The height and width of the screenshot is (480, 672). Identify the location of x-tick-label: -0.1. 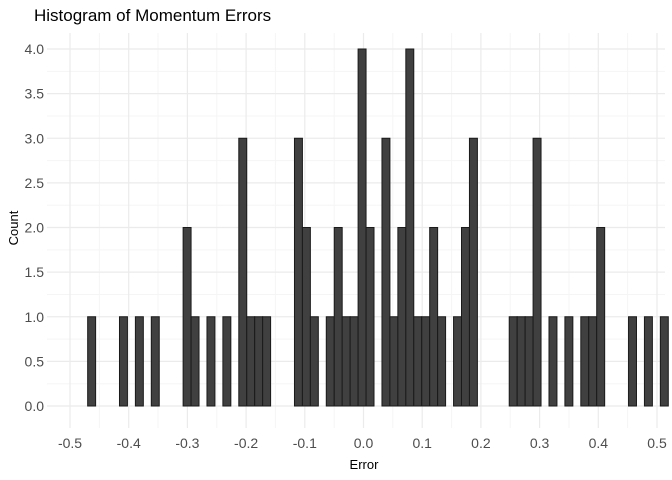
(305, 443).